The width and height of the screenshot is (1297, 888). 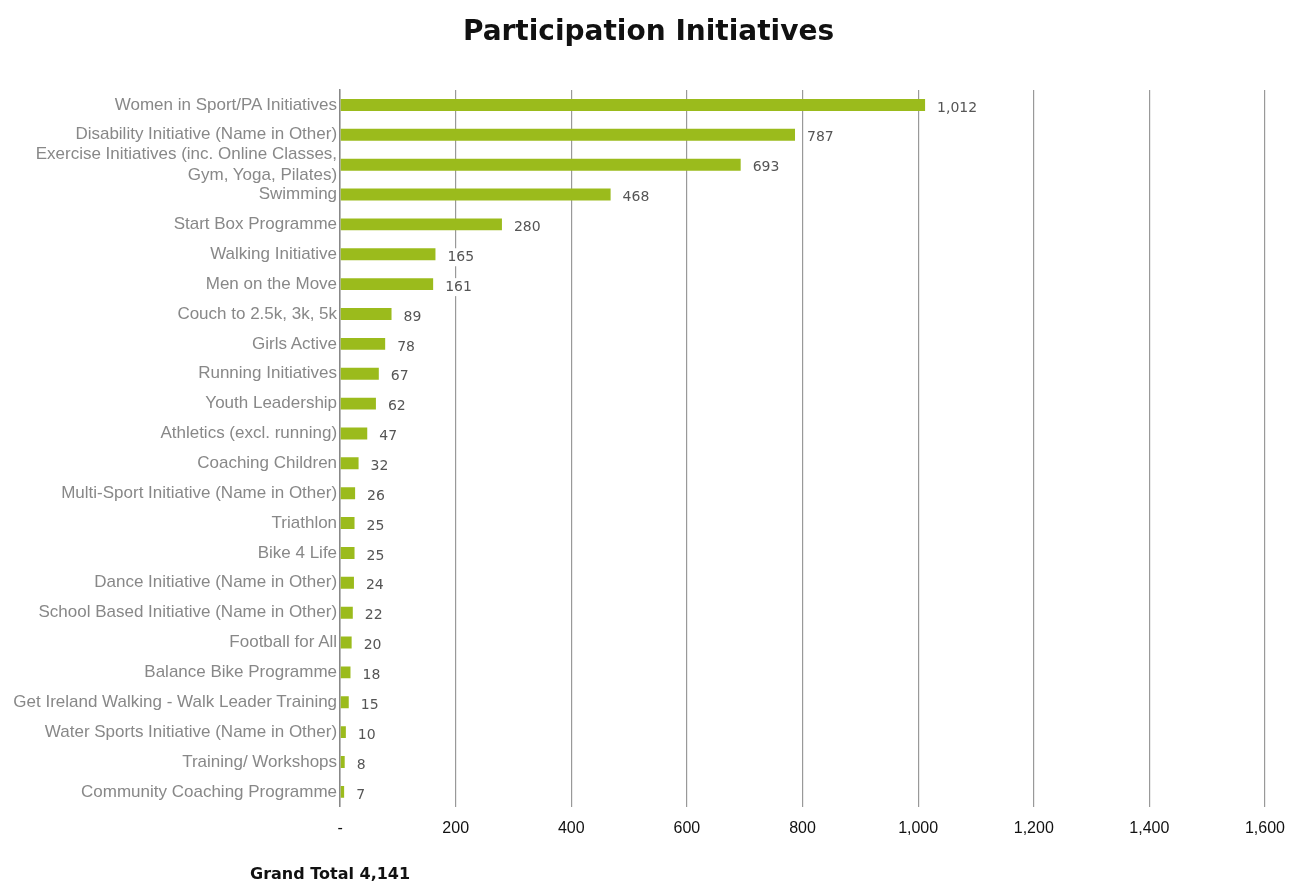 What do you see at coordinates (1033, 827) in the screenshot?
I see `x-tick-label: 1,200` at bounding box center [1033, 827].